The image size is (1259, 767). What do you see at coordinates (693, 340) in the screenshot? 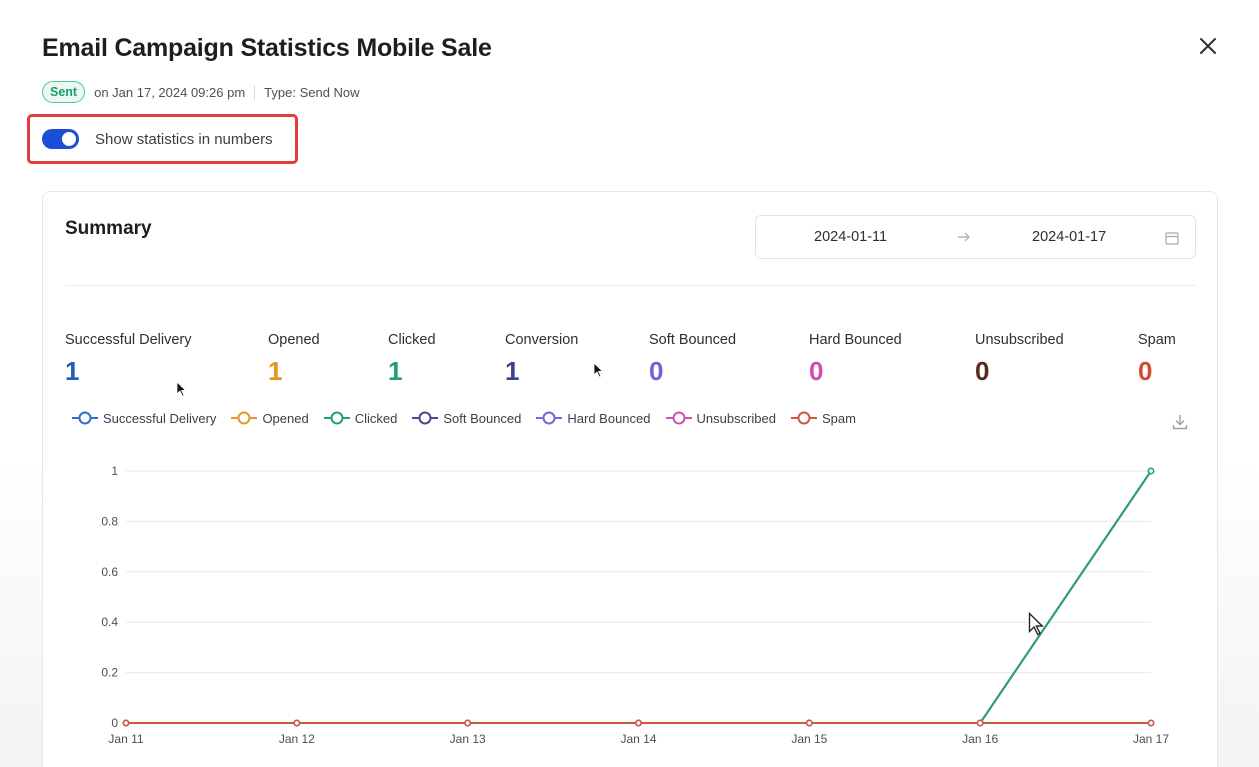
I see `stat-label: Soft Bounced` at bounding box center [693, 340].